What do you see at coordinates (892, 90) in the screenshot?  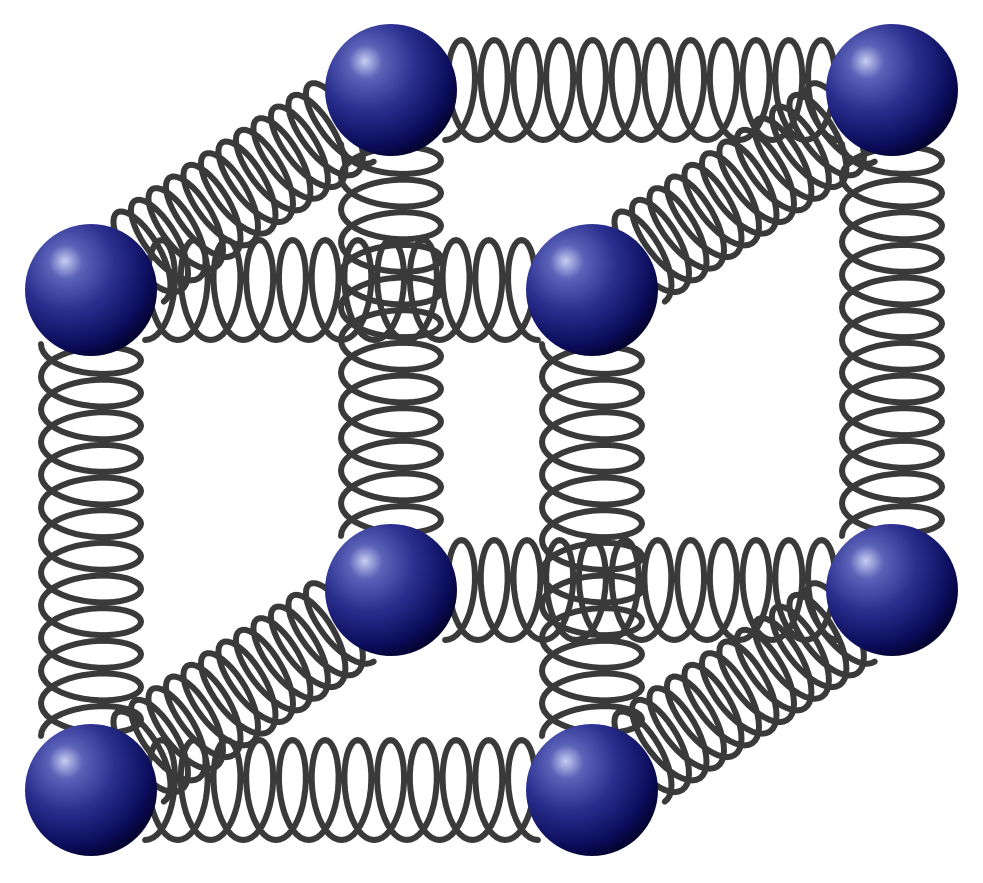 I see `atom-back-top-right` at bounding box center [892, 90].